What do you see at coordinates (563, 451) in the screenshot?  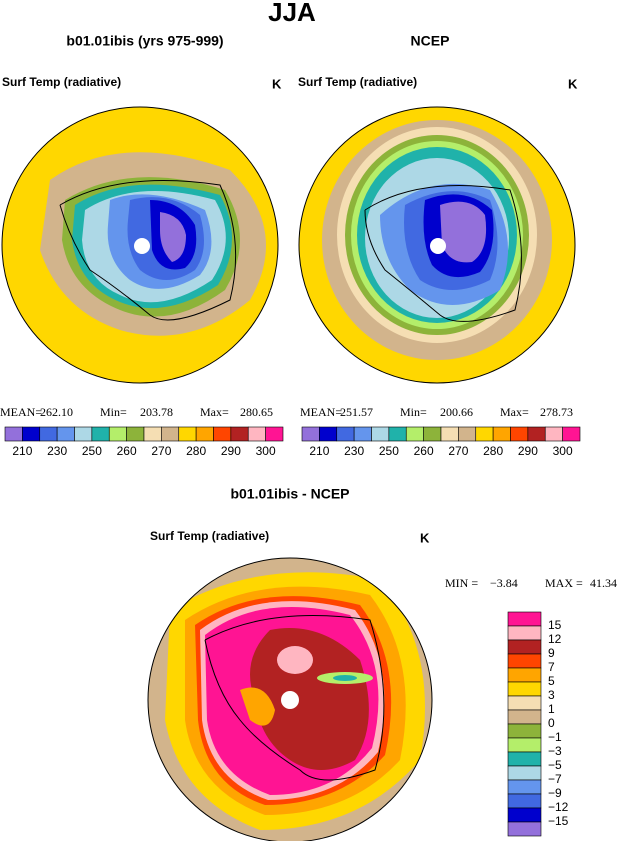 I see `colorbar-label: 300` at bounding box center [563, 451].